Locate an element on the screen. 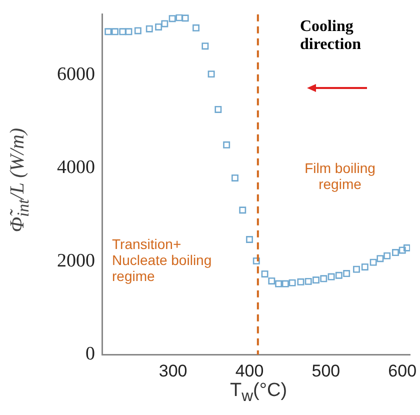 The width and height of the screenshot is (420, 415). x-tick-label: 600 is located at coordinates (402, 370).